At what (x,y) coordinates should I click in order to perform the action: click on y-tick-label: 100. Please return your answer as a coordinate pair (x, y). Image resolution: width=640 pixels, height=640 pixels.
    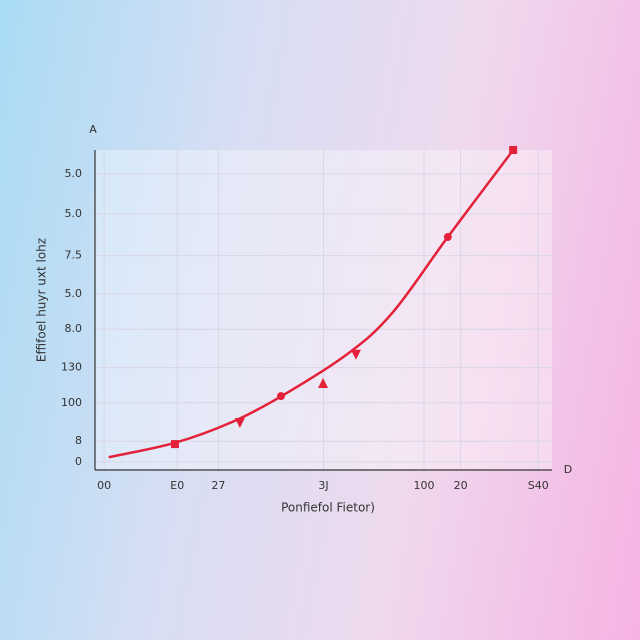
    Looking at the image, I should click on (71, 402).